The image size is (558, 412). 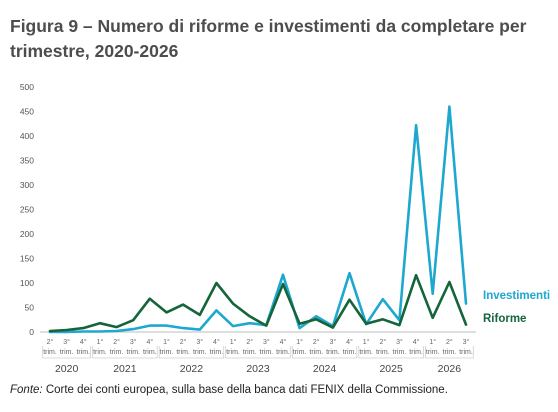 I want to click on y-tick-label: 200, so click(x=27, y=234).